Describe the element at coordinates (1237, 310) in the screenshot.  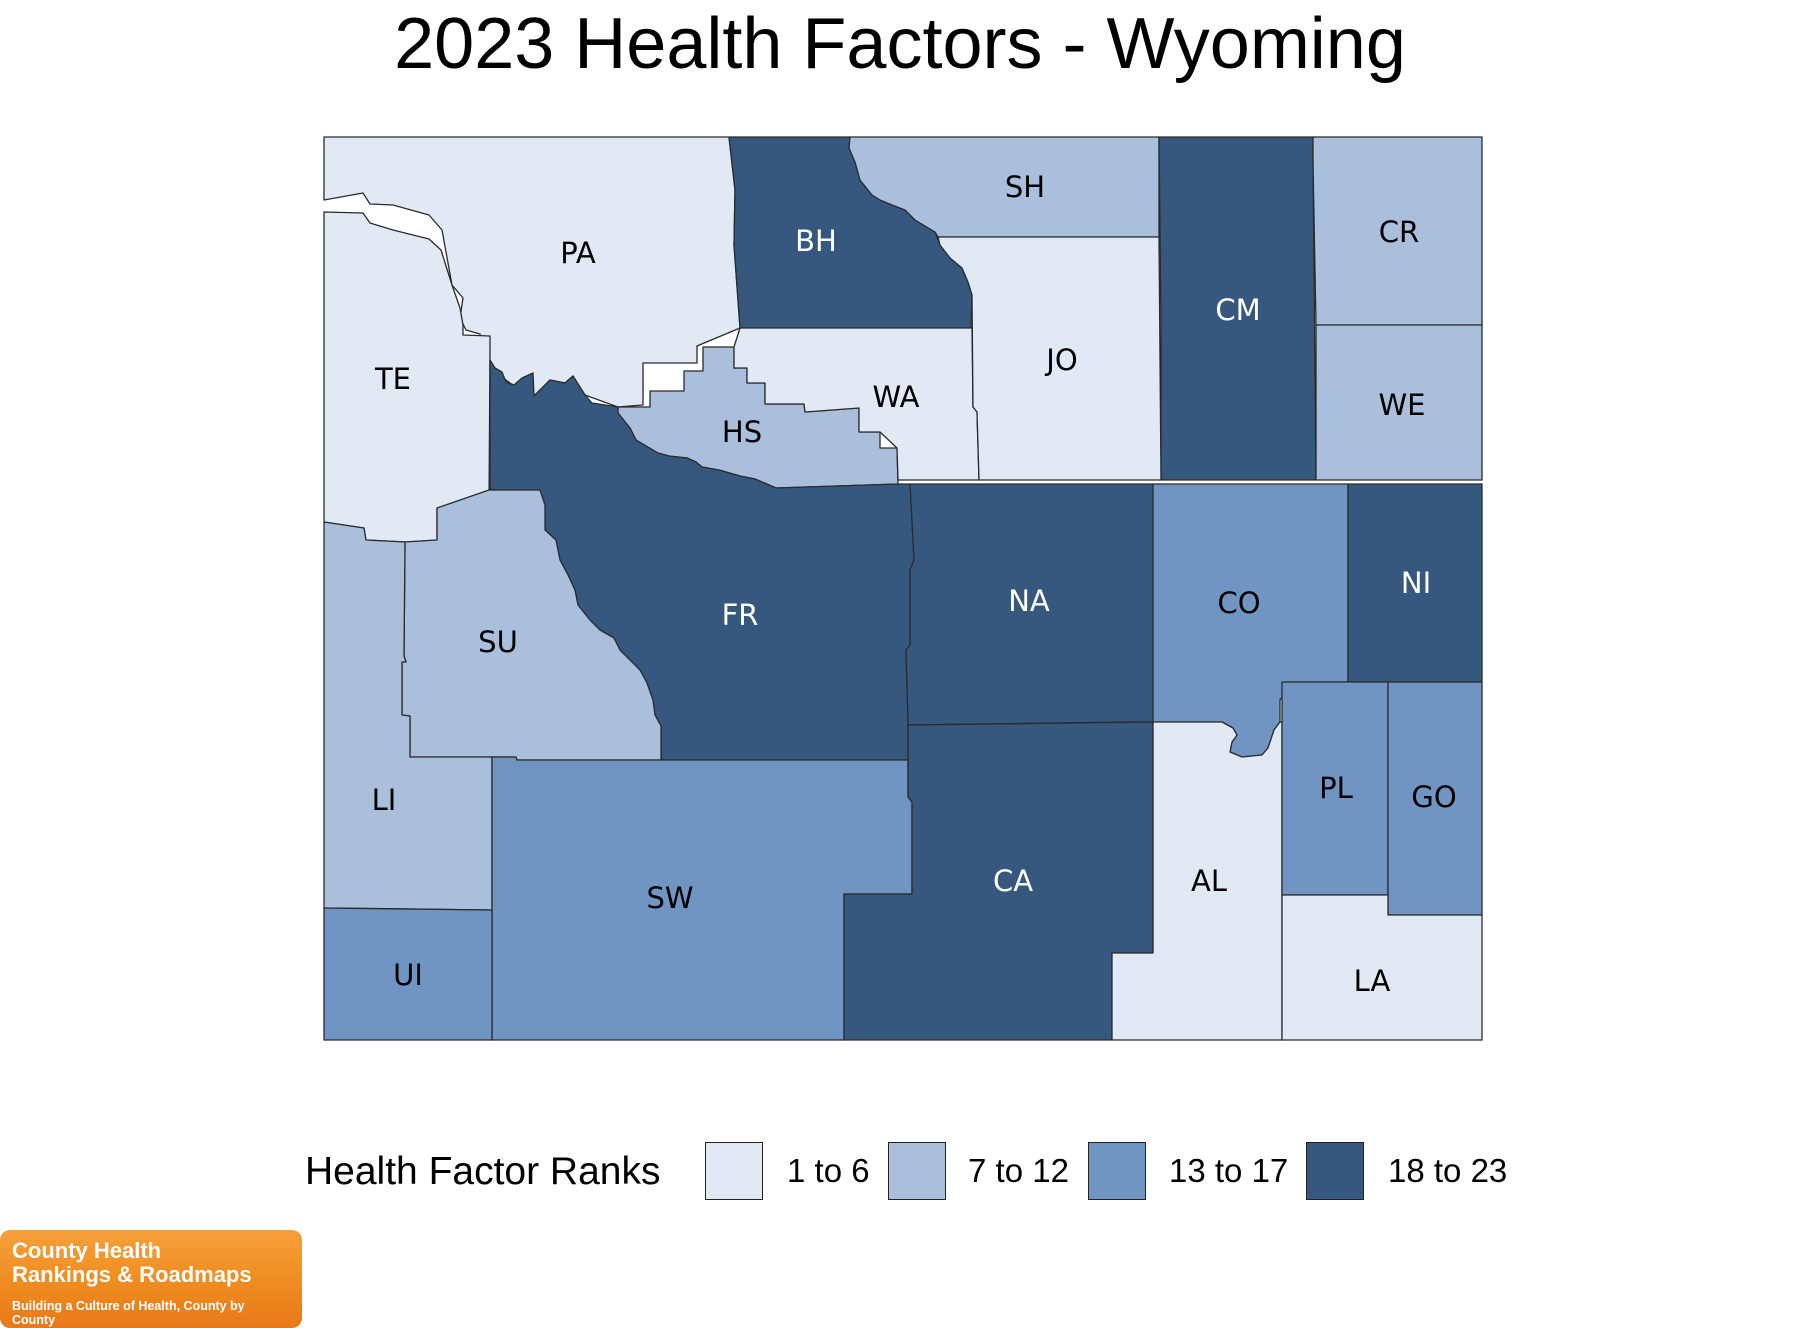
I see `county-label-CM: CM` at that location.